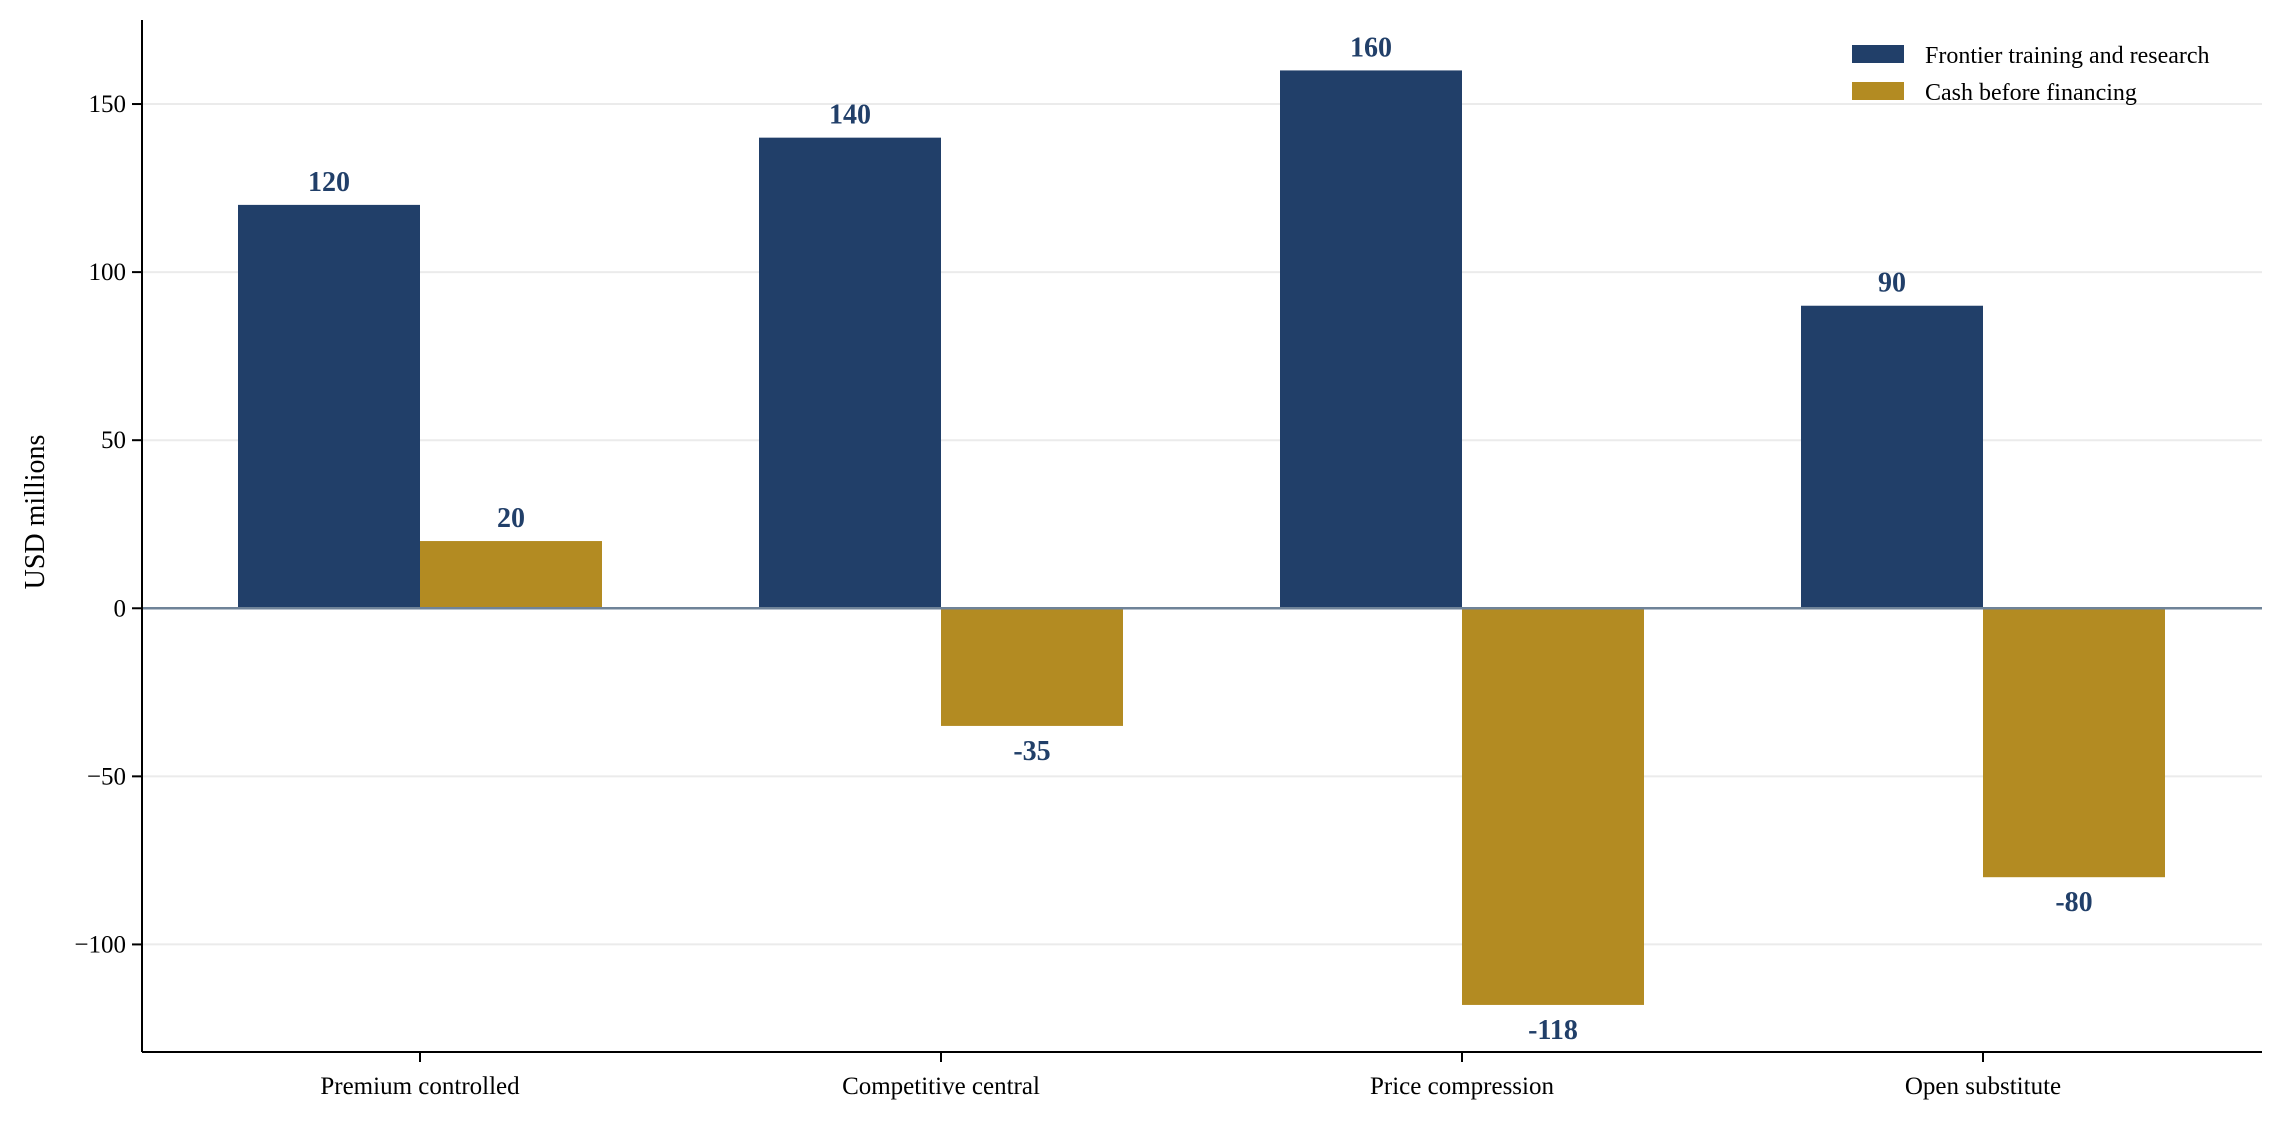  I want to click on data-label: -35, so click(1031, 751).